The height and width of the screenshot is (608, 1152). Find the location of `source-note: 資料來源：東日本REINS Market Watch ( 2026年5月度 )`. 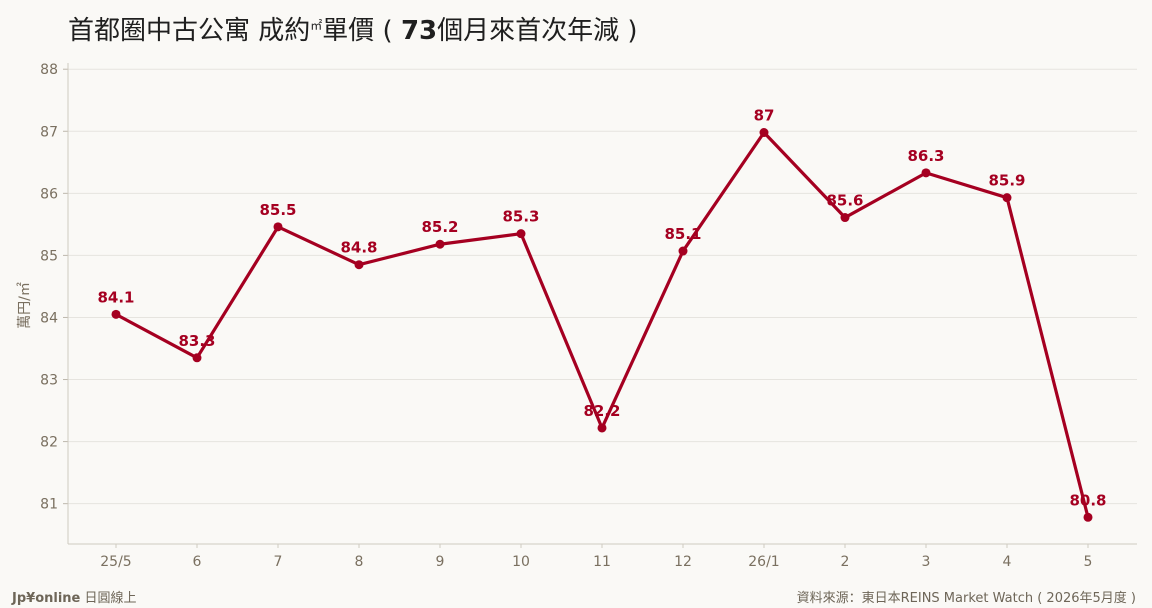

source-note: 資料來源：東日本REINS Market Watch ( 2026年5月度 ) is located at coordinates (966, 598).